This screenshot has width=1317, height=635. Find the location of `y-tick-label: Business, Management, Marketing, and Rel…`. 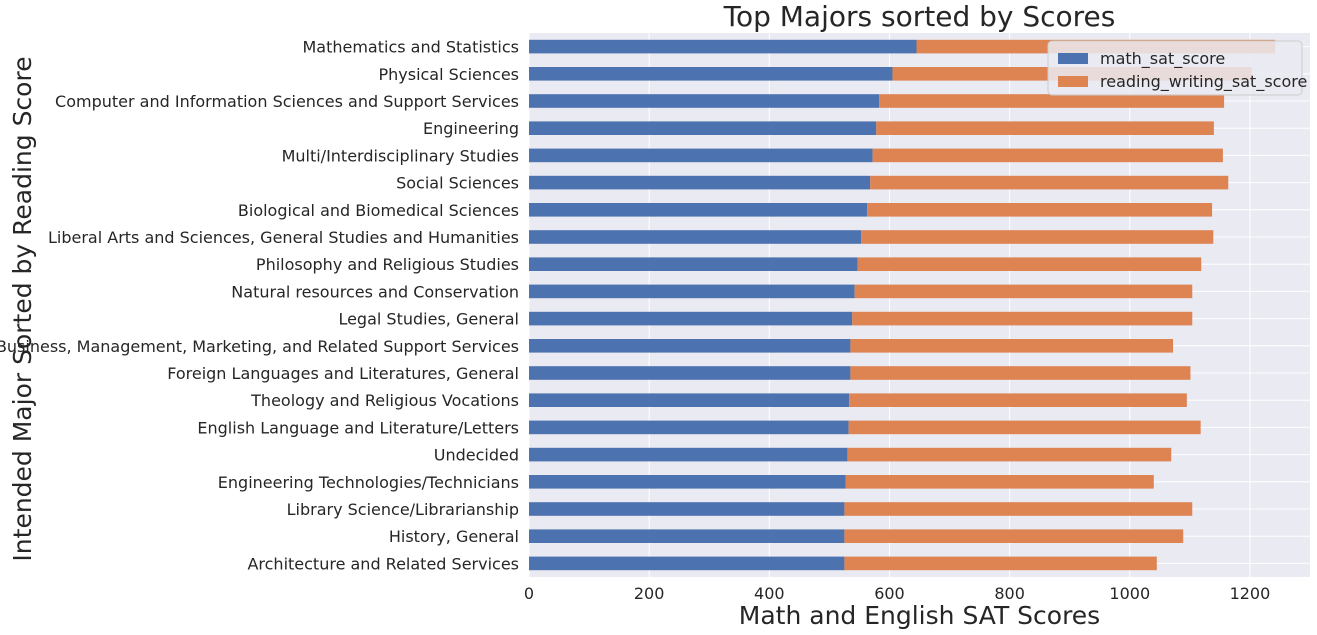

y-tick-label: Business, Management, Marketing, and Rel… is located at coordinates (259, 346).